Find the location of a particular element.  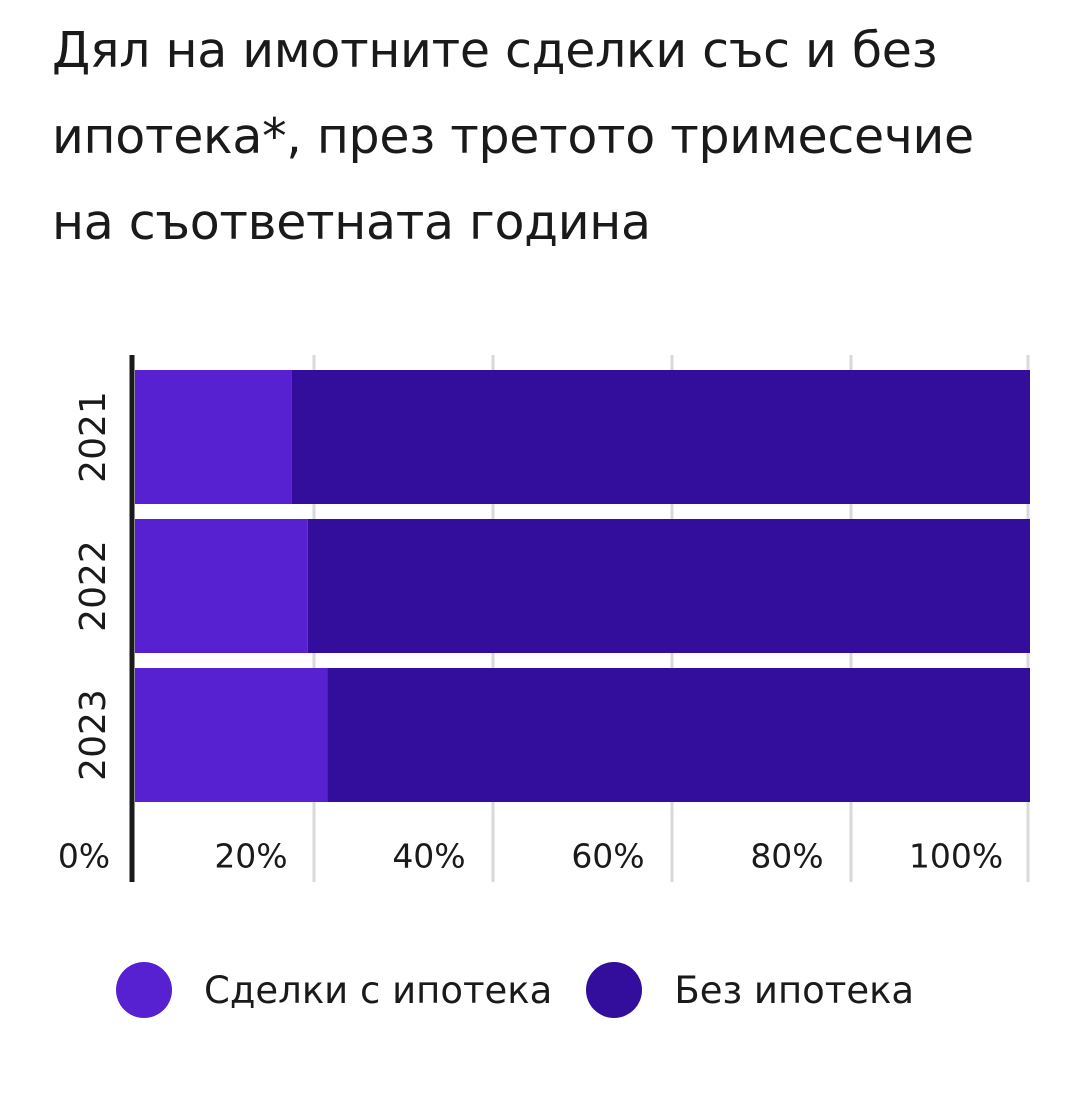

x-tick-label-1: 20% is located at coordinates (250, 856).